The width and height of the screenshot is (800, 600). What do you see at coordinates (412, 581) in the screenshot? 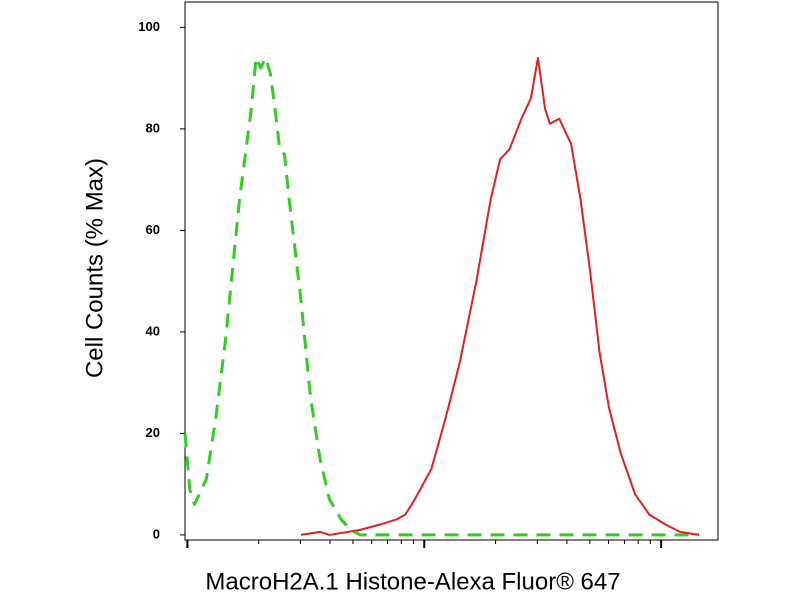
I see `x-axis-label: MacroH2A.1 Histone-Alexa Fluor® 647` at bounding box center [412, 581].